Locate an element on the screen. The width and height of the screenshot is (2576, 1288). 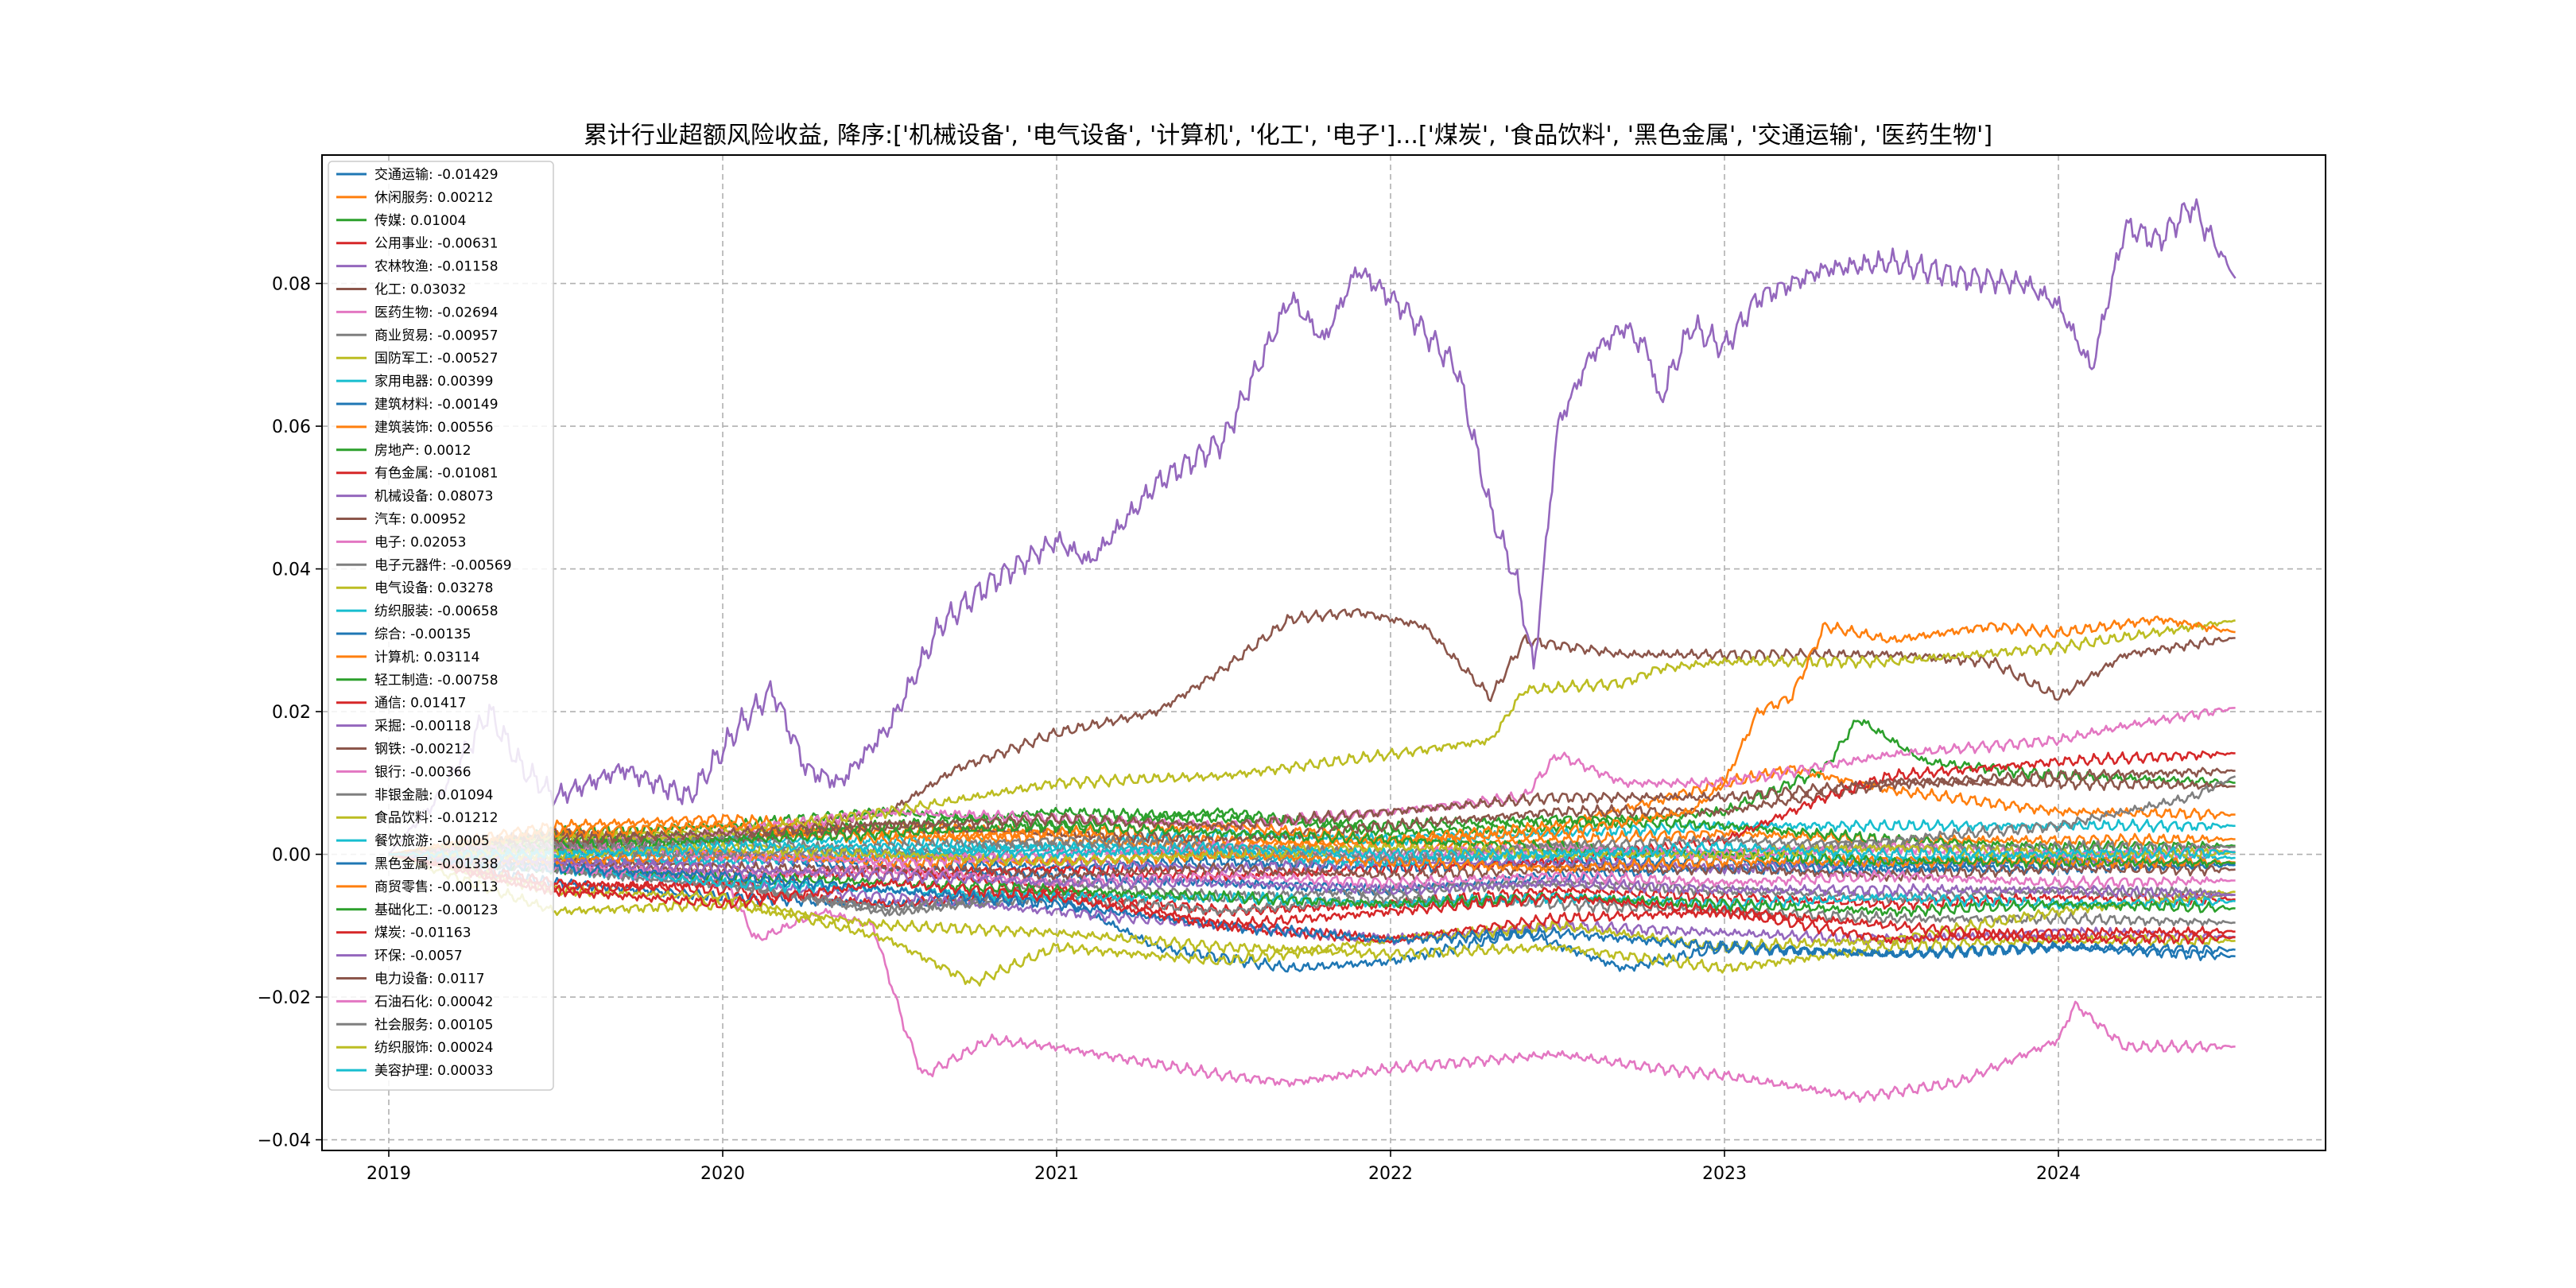
x-tick-label: 2024 is located at coordinates (2058, 1174).